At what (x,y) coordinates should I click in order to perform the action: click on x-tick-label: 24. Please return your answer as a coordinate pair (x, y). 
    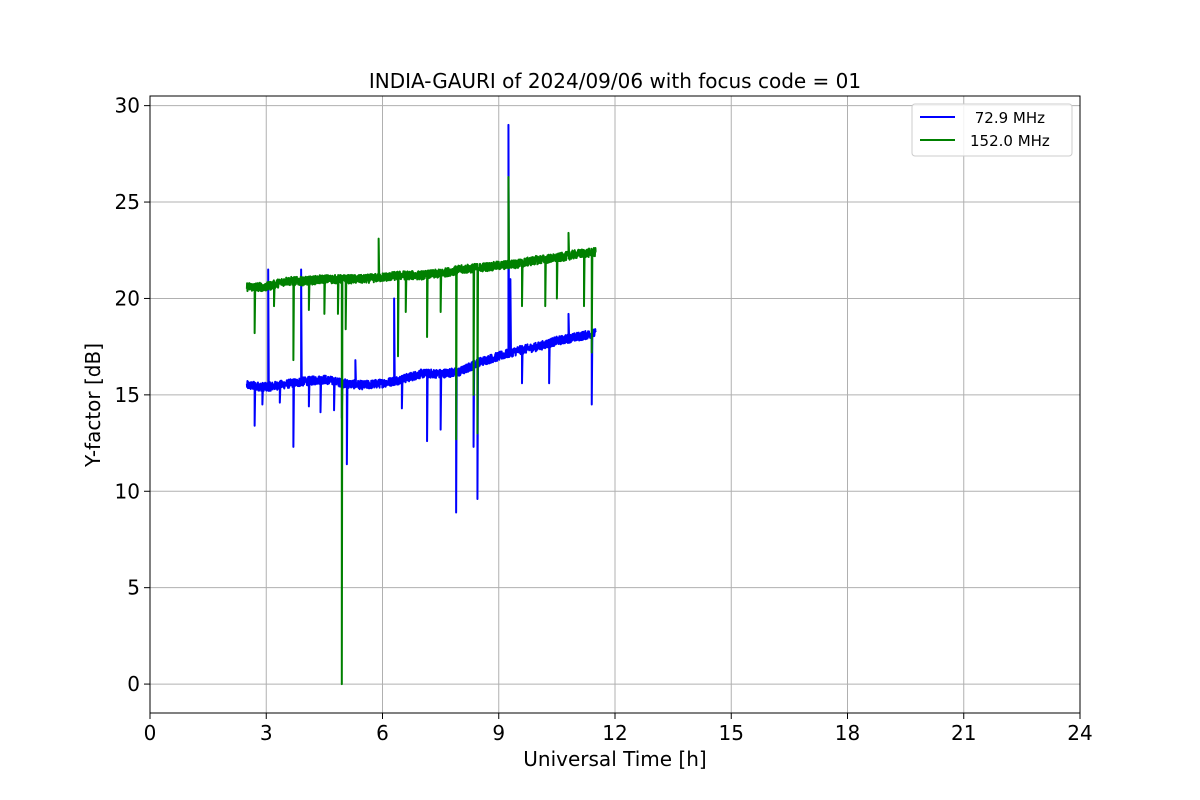
    Looking at the image, I should click on (1079, 733).